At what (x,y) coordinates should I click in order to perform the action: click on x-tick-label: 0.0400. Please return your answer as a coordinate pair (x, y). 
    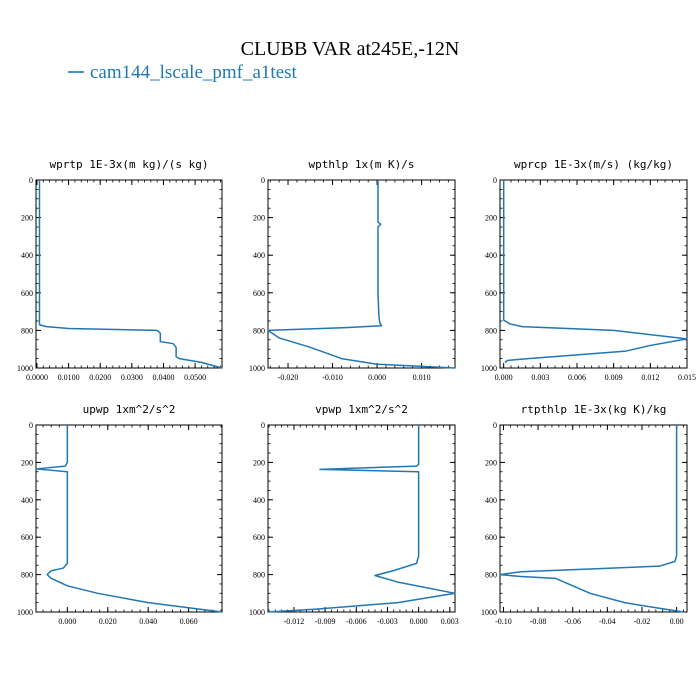
    Looking at the image, I should click on (163, 377).